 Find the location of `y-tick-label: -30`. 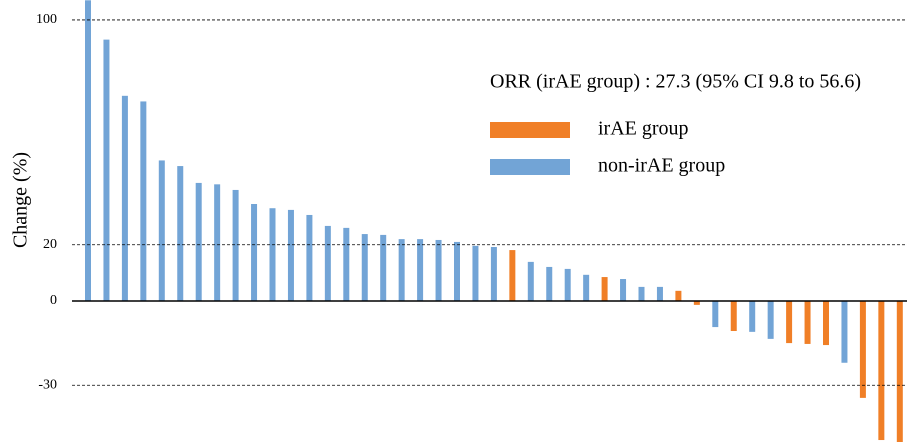

y-tick-label: -30 is located at coordinates (47, 384).